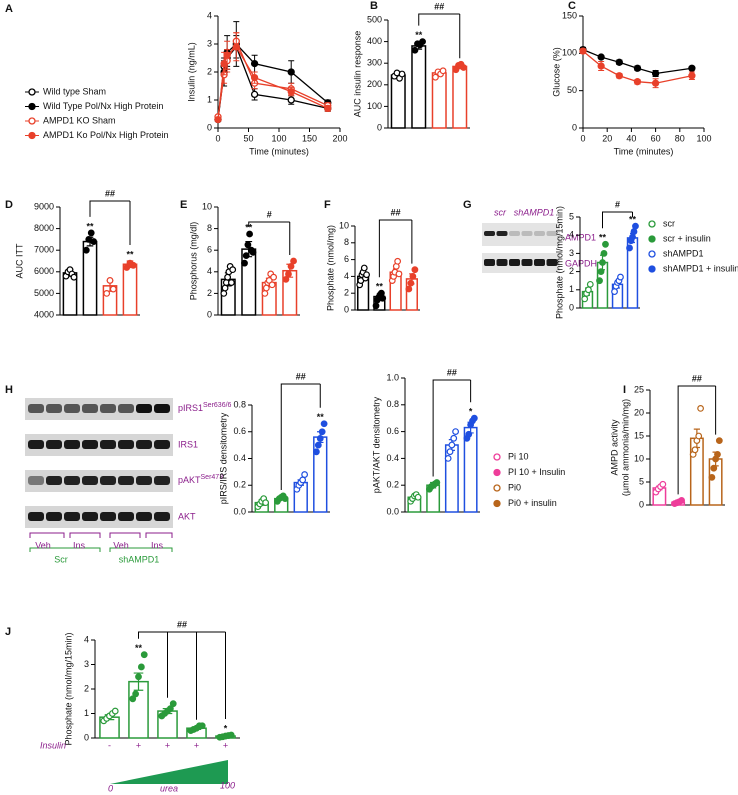 The image size is (738, 795). What do you see at coordinates (536, 472) in the screenshot?
I see `legend-label: PI 10 + Insulin` at bounding box center [536, 472].